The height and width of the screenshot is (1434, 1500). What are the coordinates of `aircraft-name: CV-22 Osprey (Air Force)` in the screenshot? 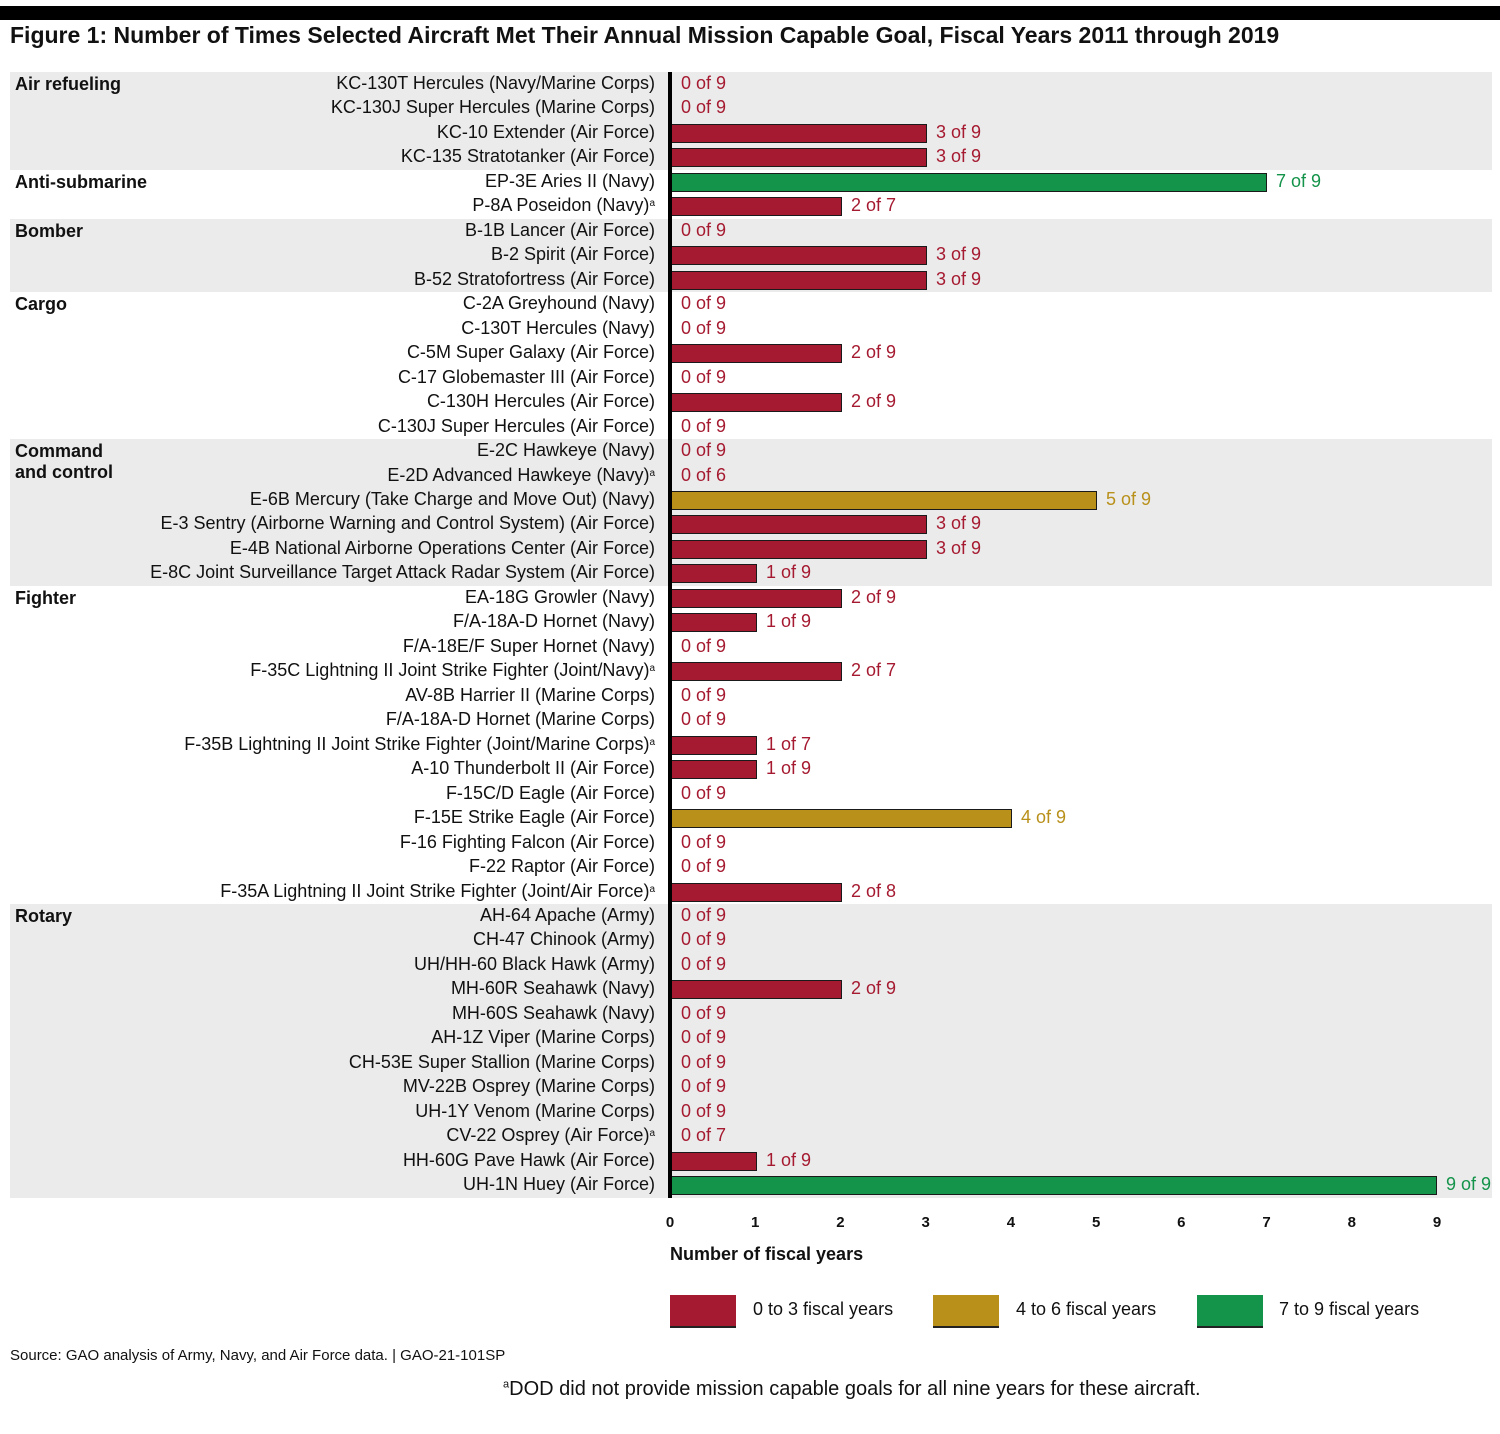 It's located at (548, 1135).